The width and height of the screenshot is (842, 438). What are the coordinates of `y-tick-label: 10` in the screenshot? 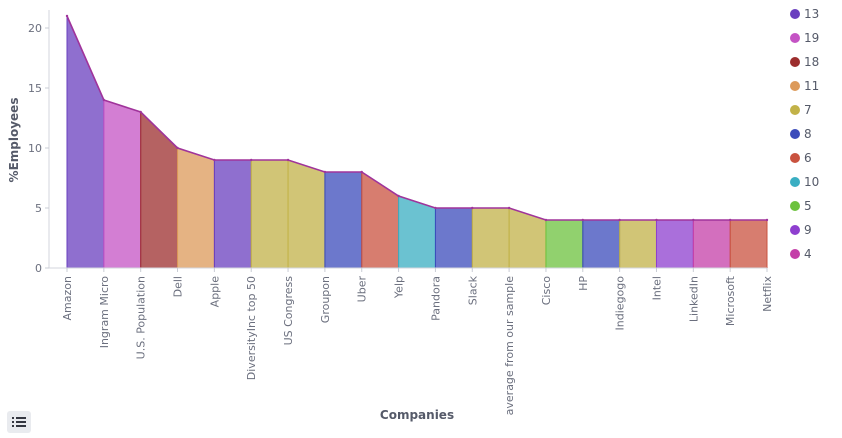 It's located at (35, 148).